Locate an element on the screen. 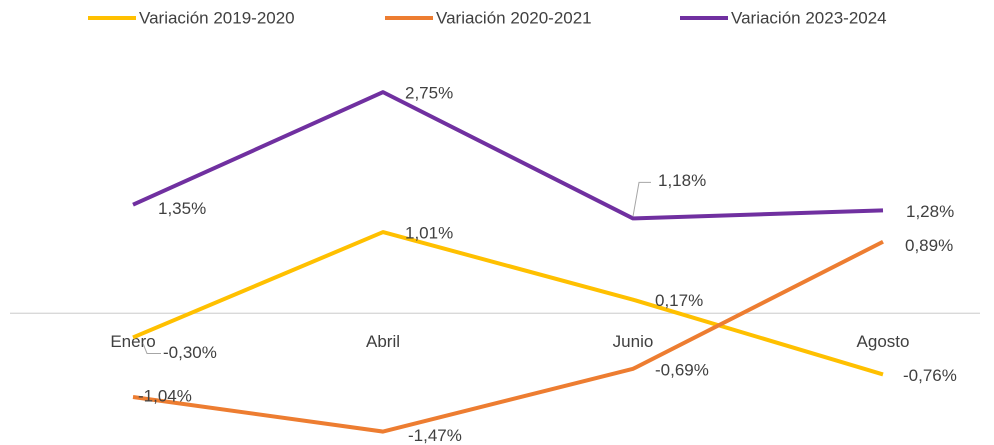  data-label: -0,30% is located at coordinates (190, 352).